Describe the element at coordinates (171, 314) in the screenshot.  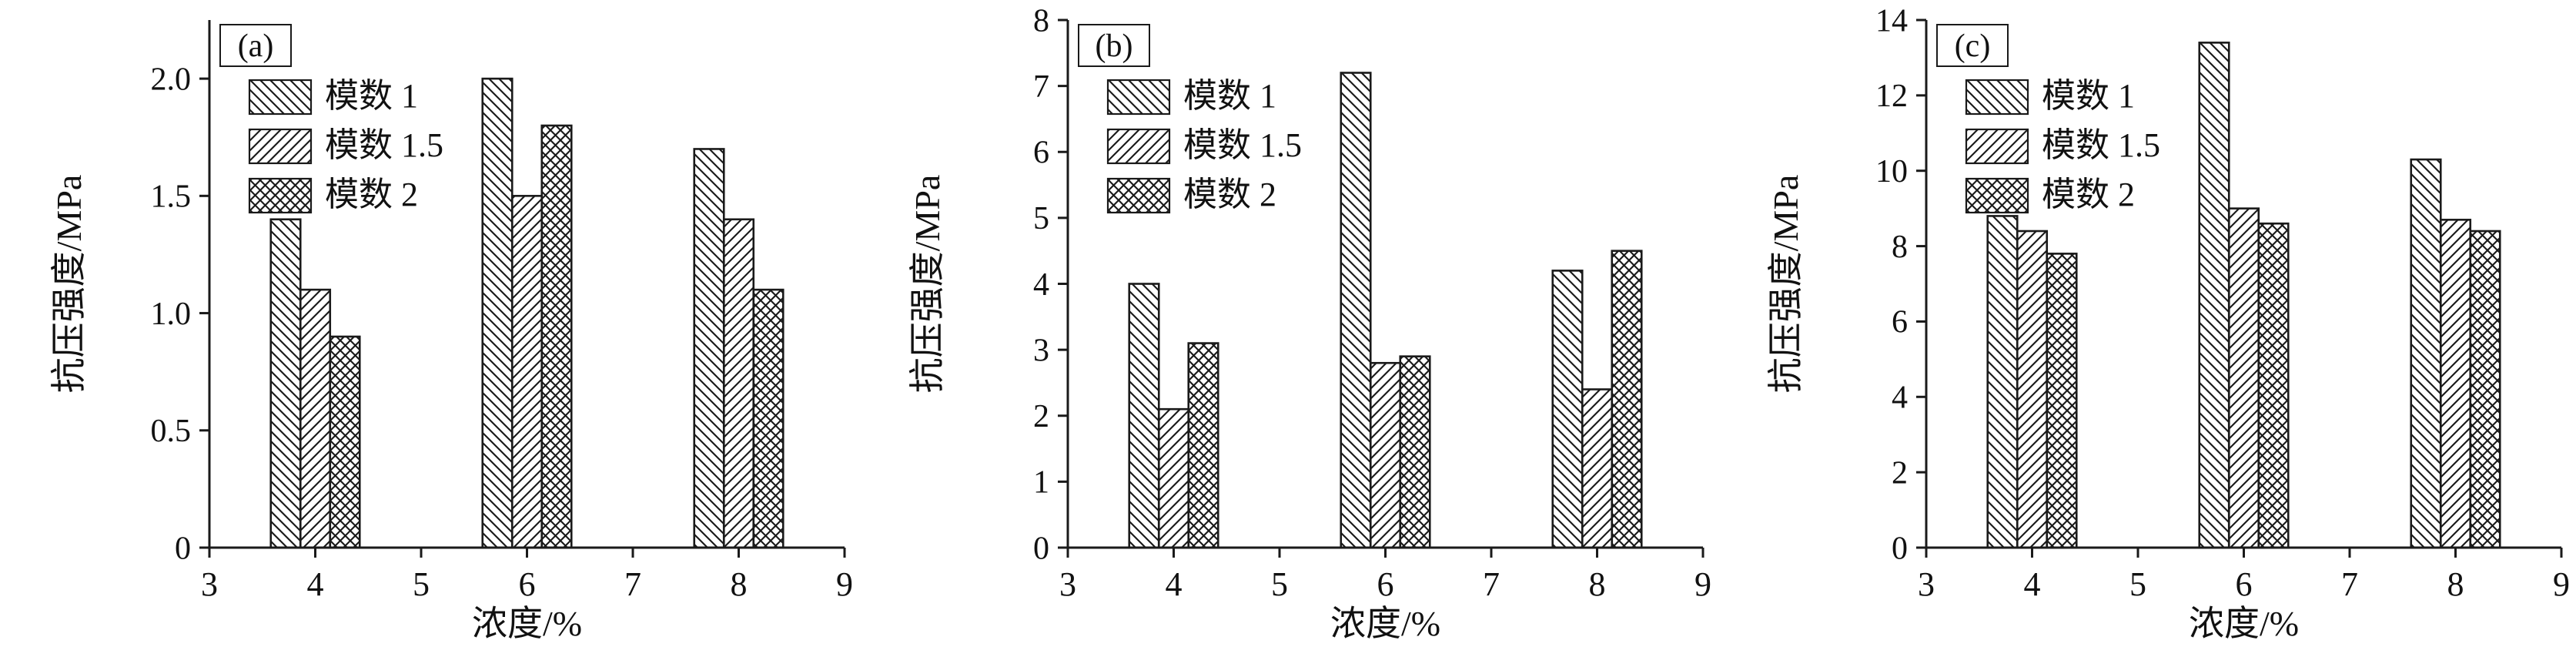
I see `y-tick-label: 1.0` at that location.